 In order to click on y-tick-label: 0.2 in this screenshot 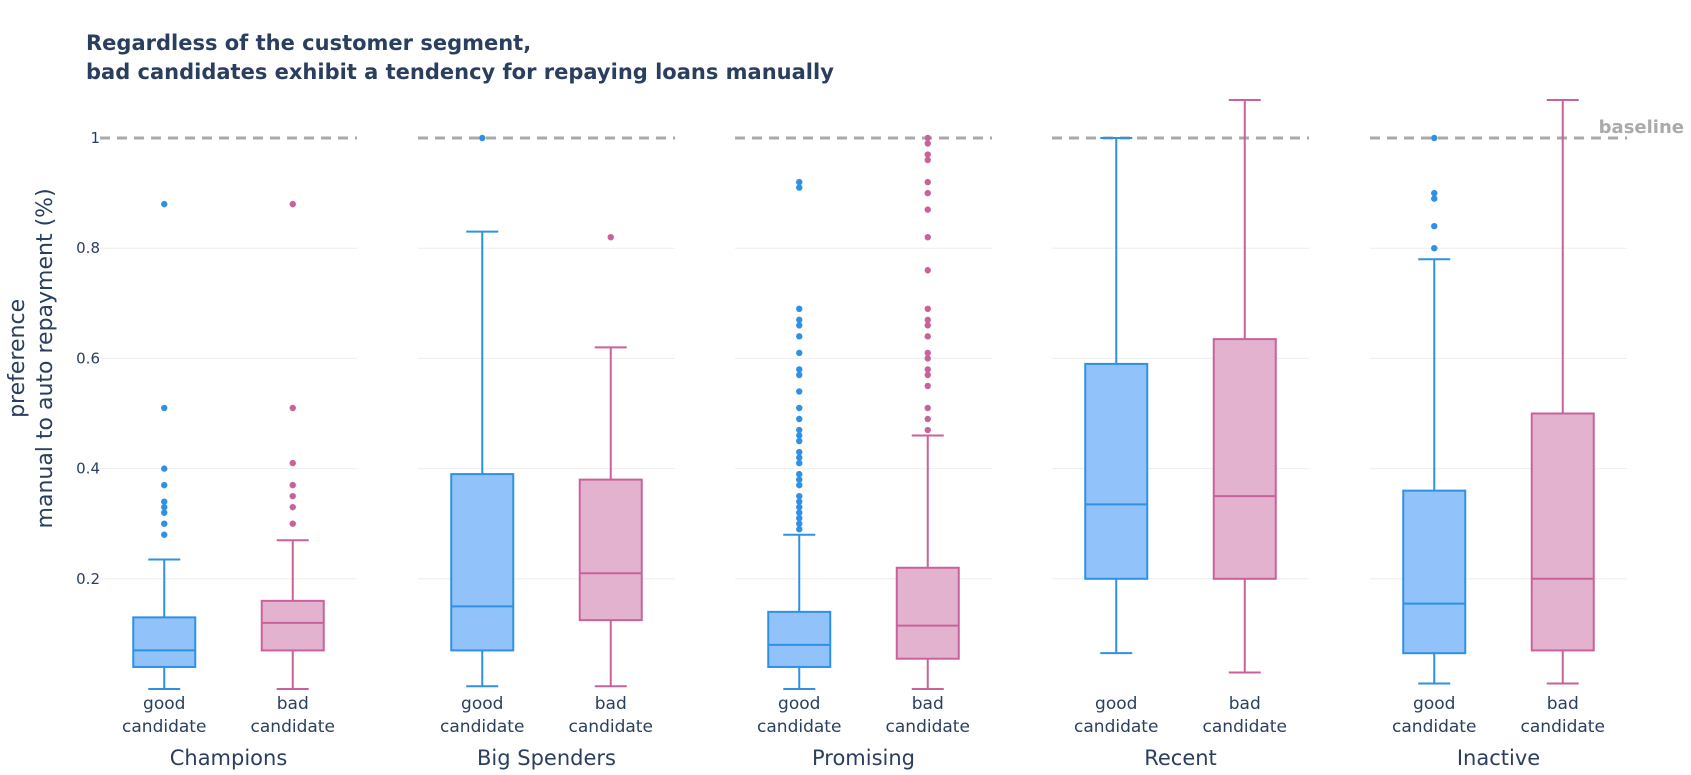, I will do `click(88, 579)`.